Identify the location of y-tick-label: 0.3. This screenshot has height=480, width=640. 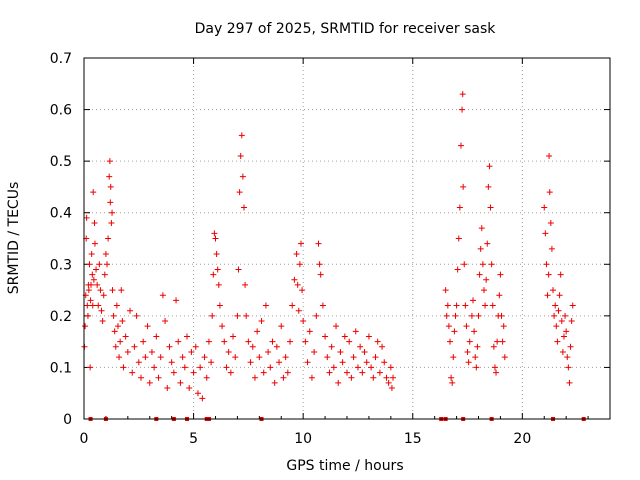
(61, 265).